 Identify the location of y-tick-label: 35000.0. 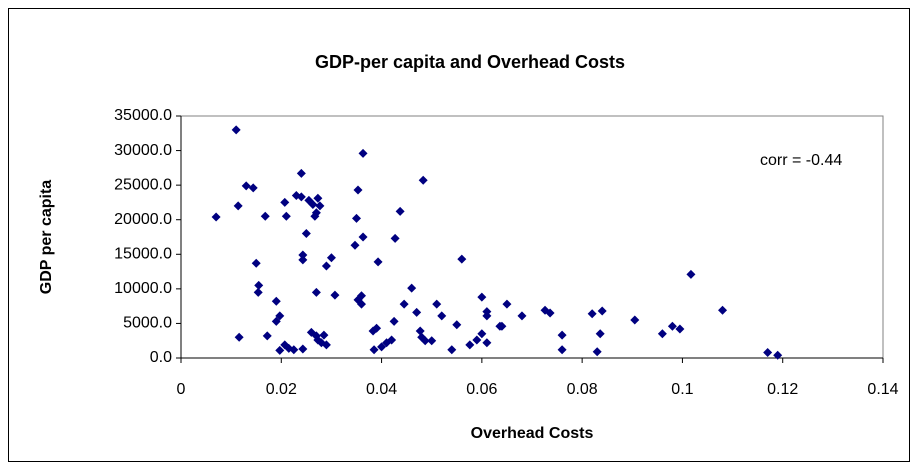
(143, 115).